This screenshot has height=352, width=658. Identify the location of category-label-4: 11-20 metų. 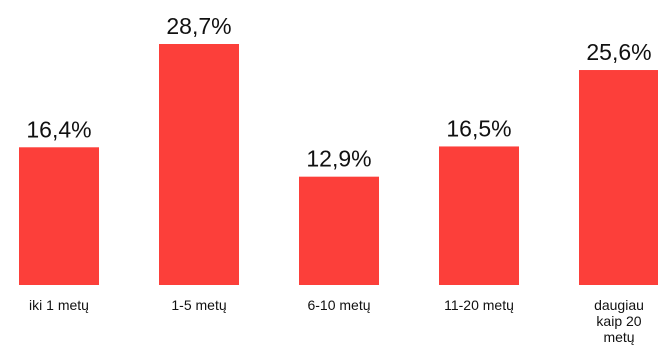
(479, 305).